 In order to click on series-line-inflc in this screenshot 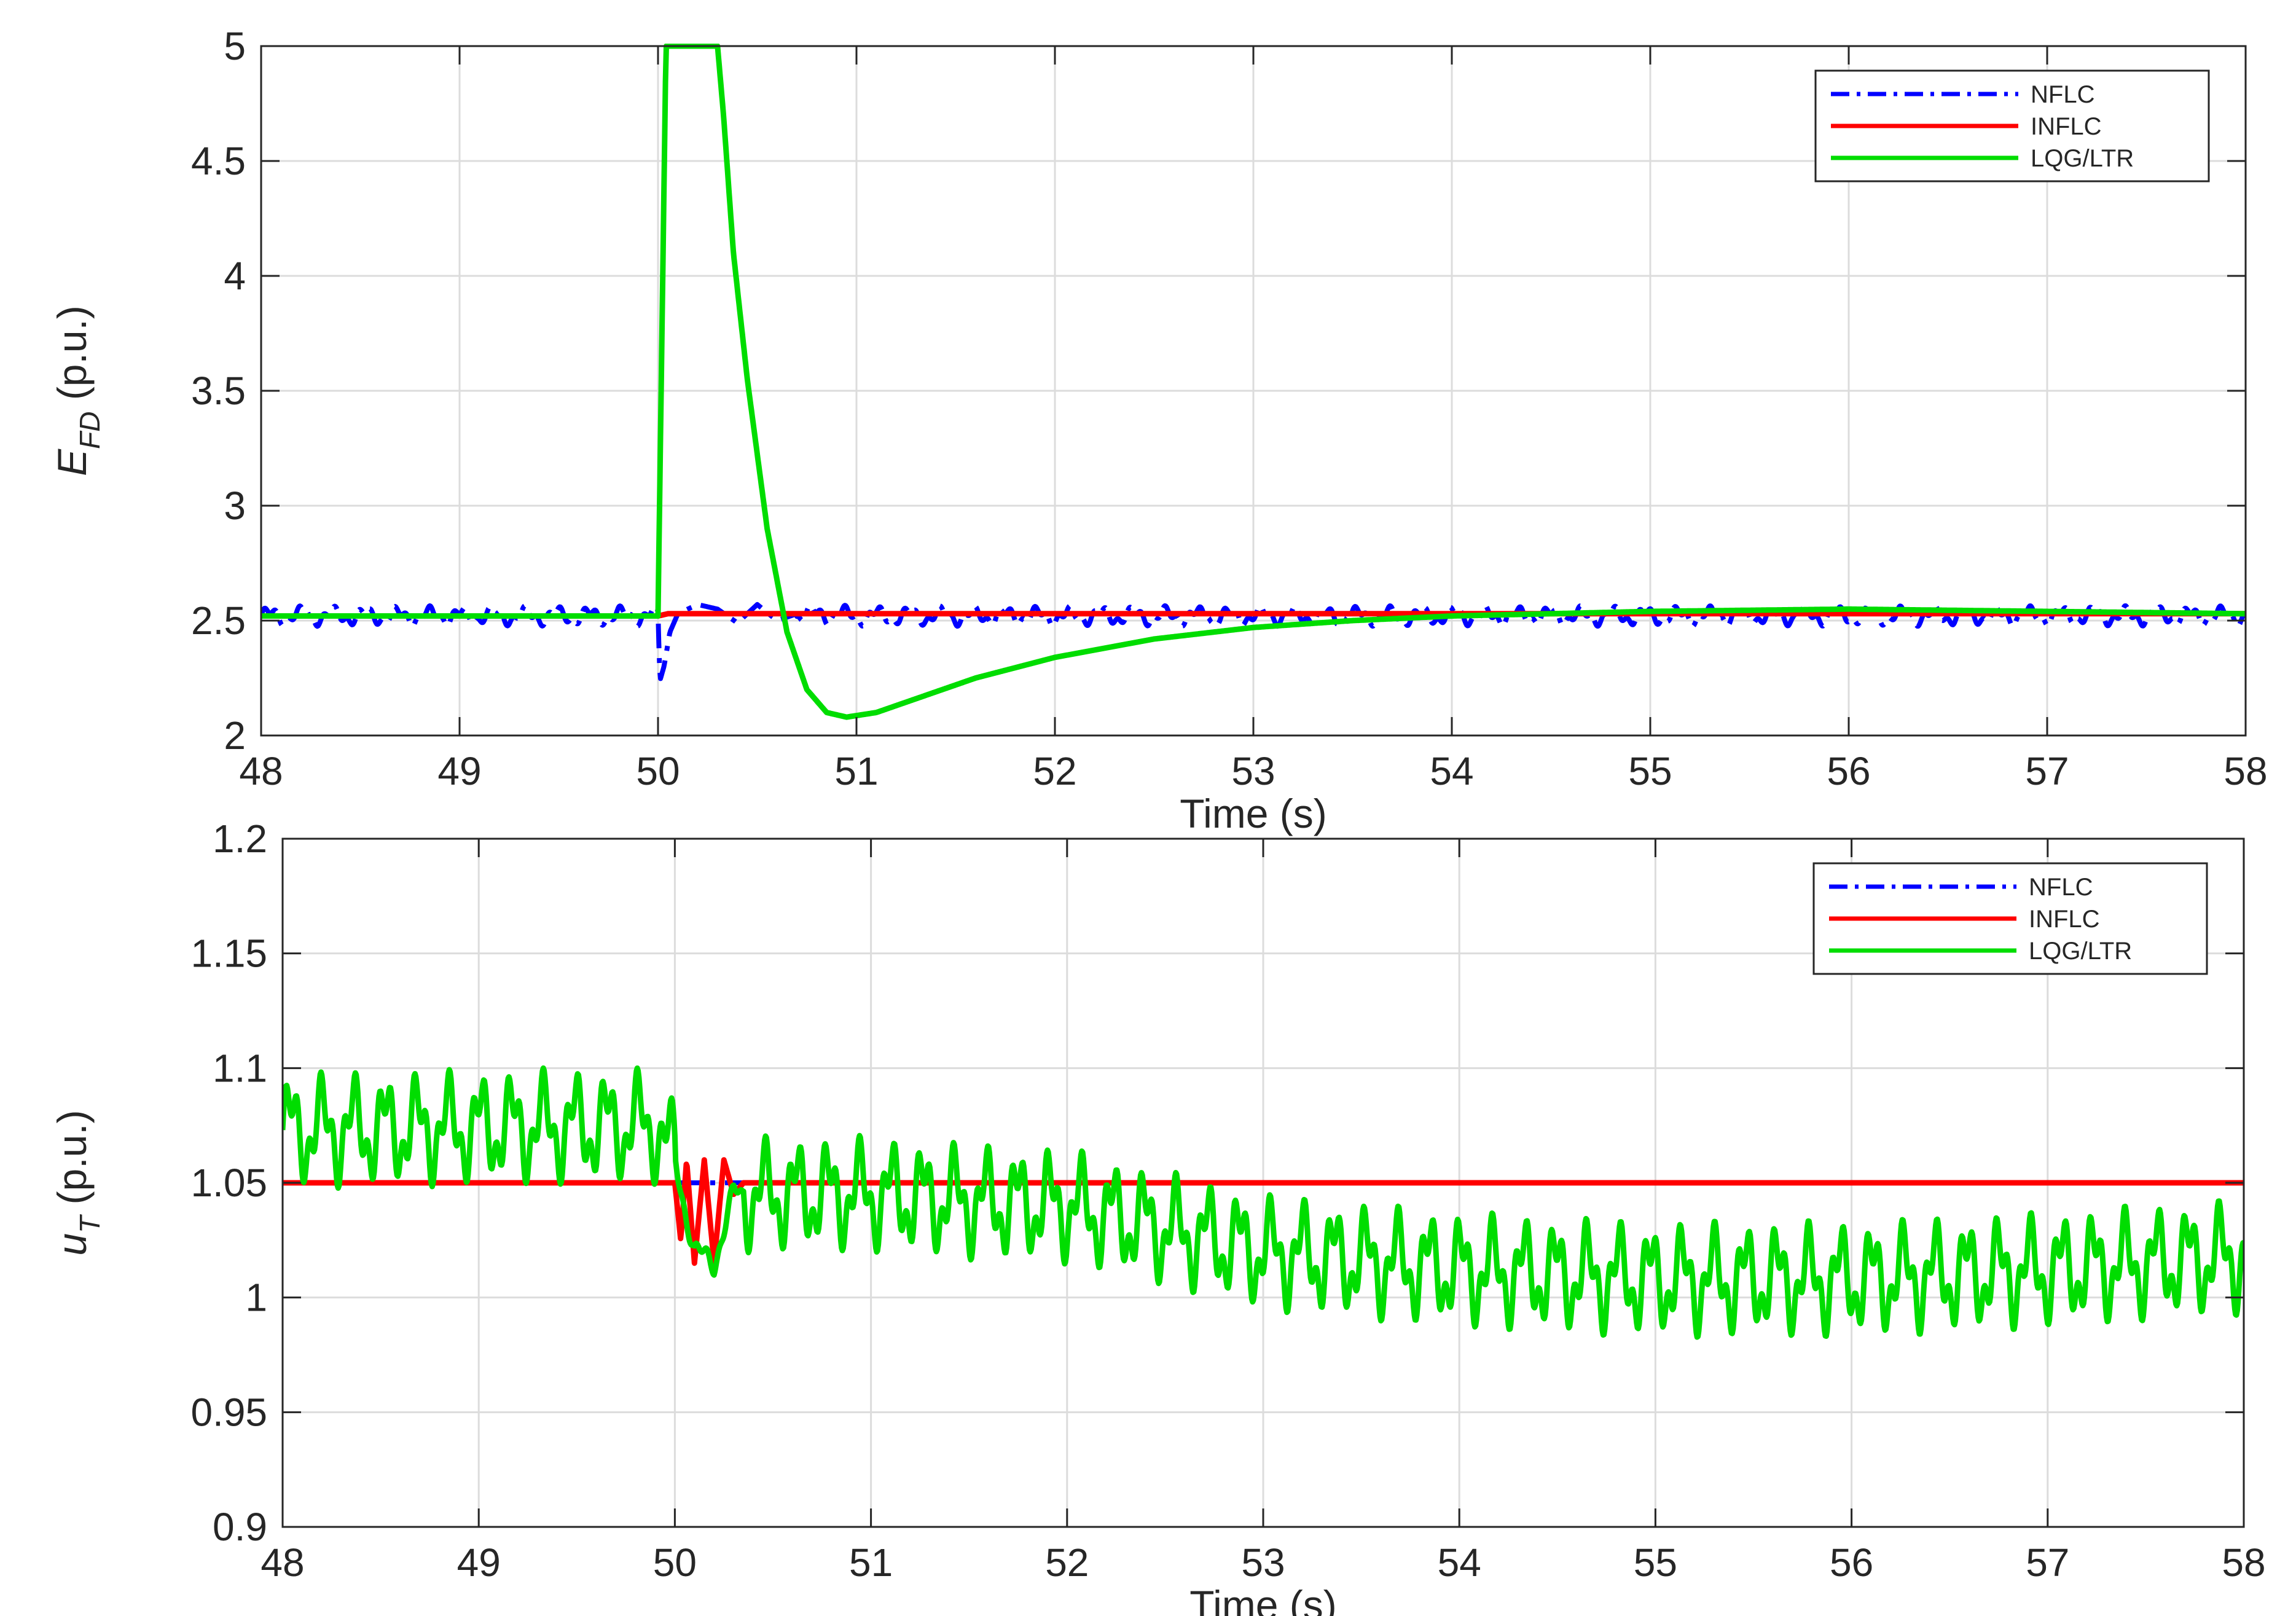, I will do `click(1264, 1211)`.